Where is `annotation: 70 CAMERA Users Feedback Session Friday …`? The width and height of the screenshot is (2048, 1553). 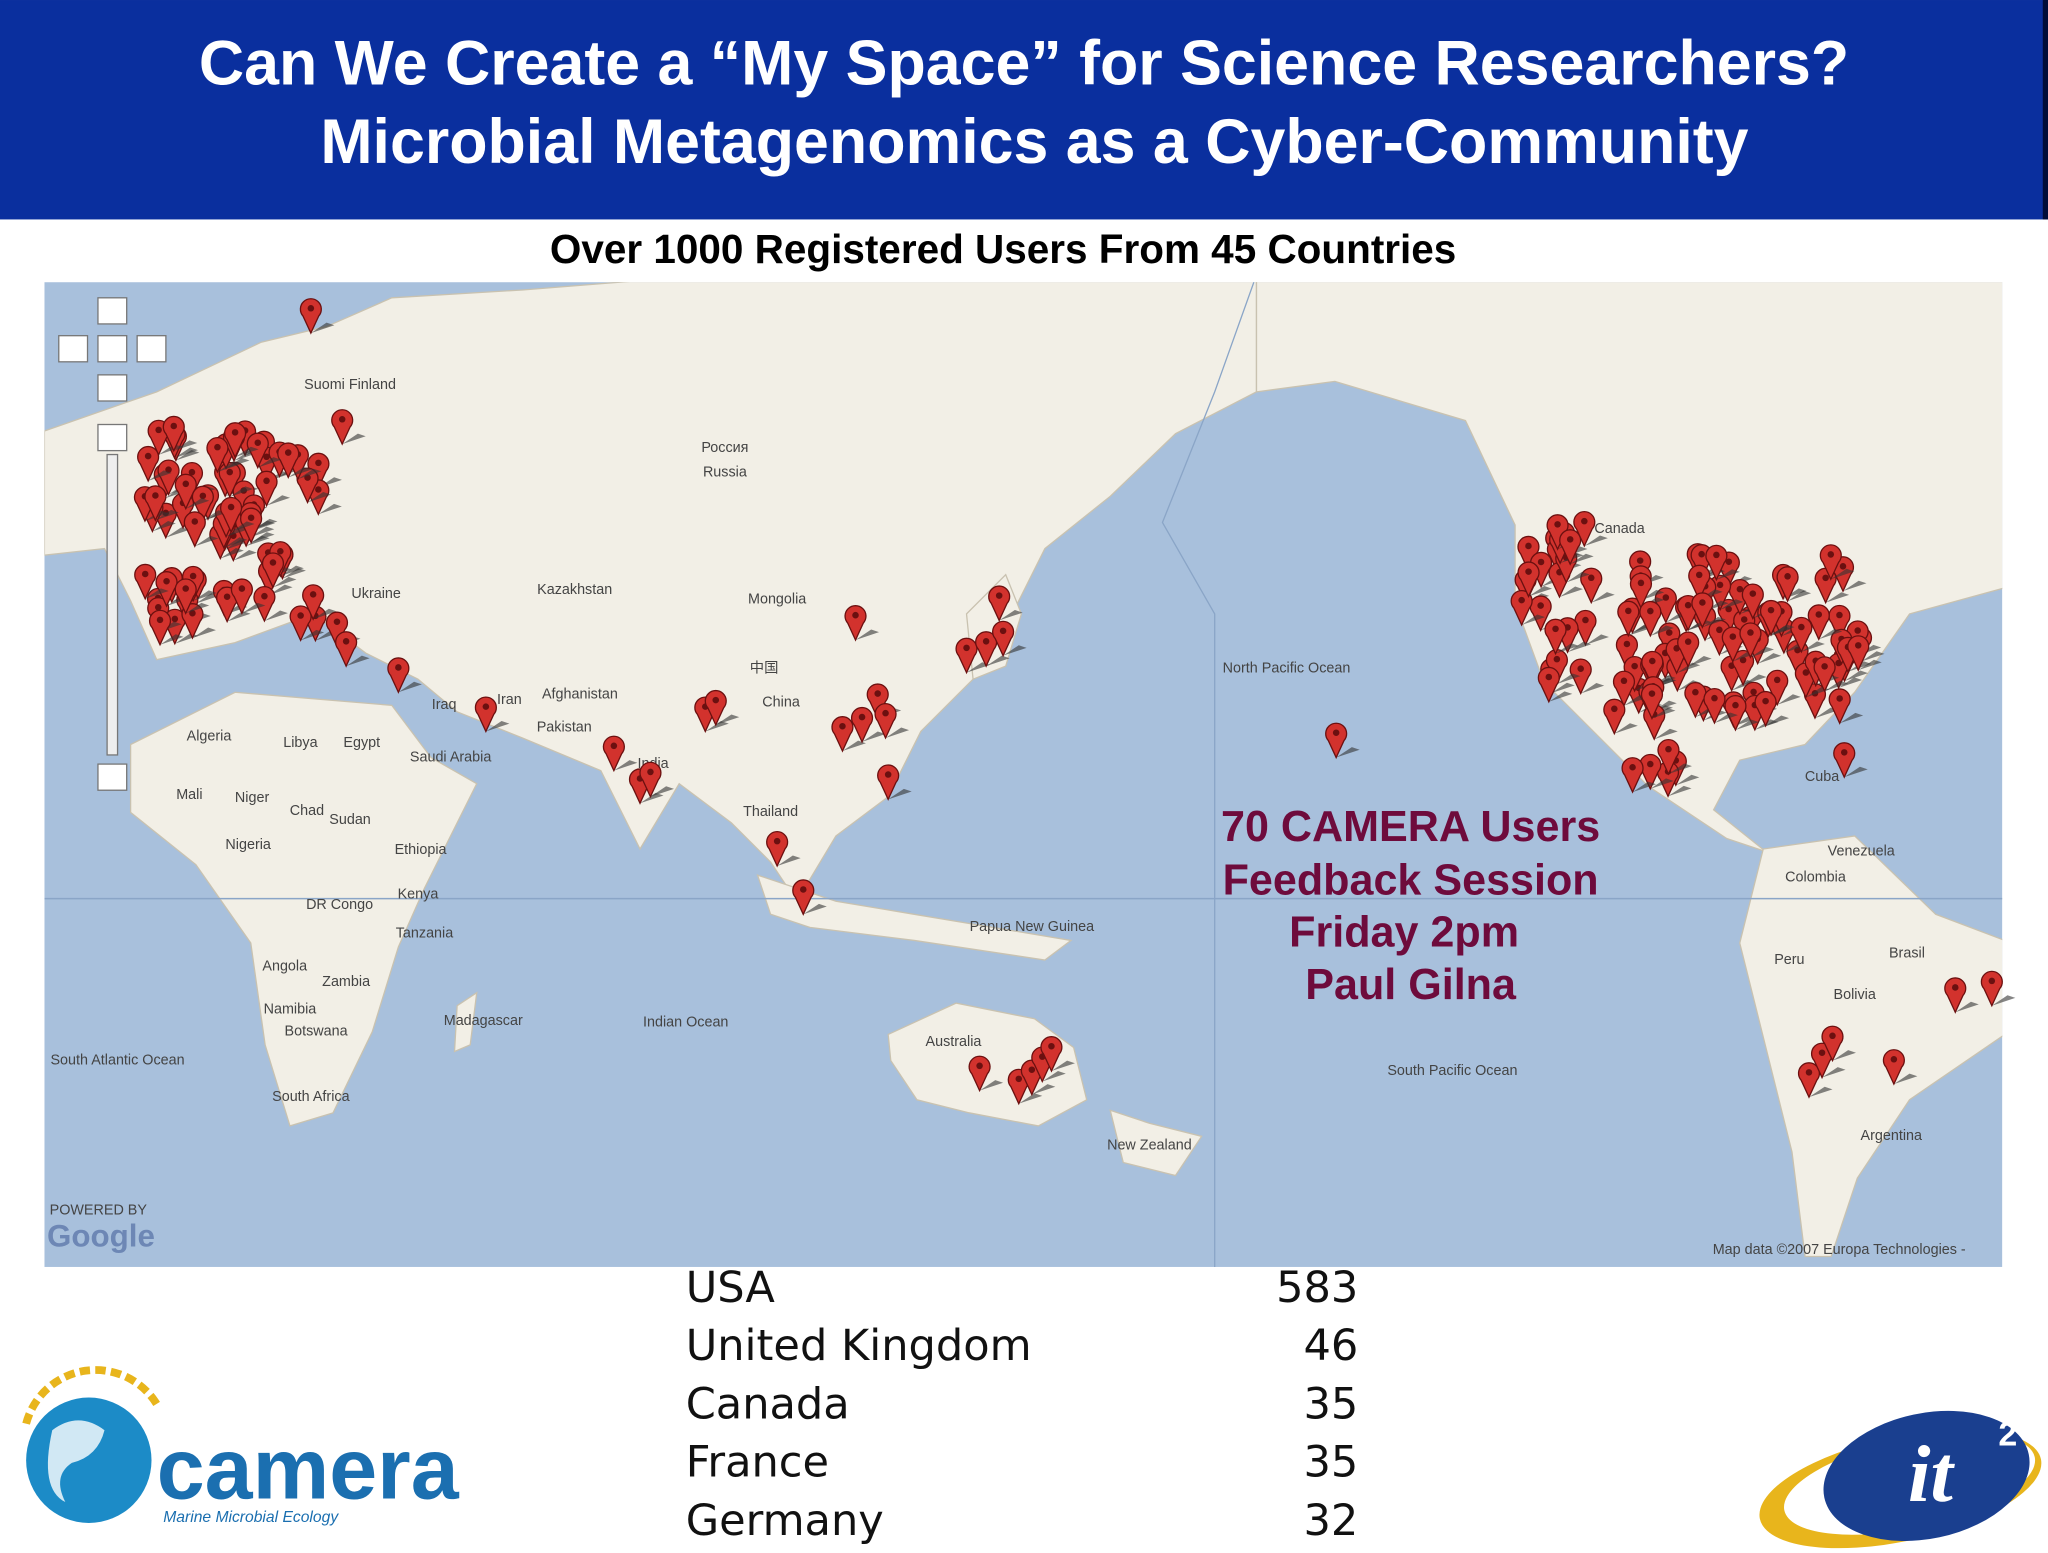 annotation: 70 CAMERA Users Feedback Session Friday … is located at coordinates (1410, 906).